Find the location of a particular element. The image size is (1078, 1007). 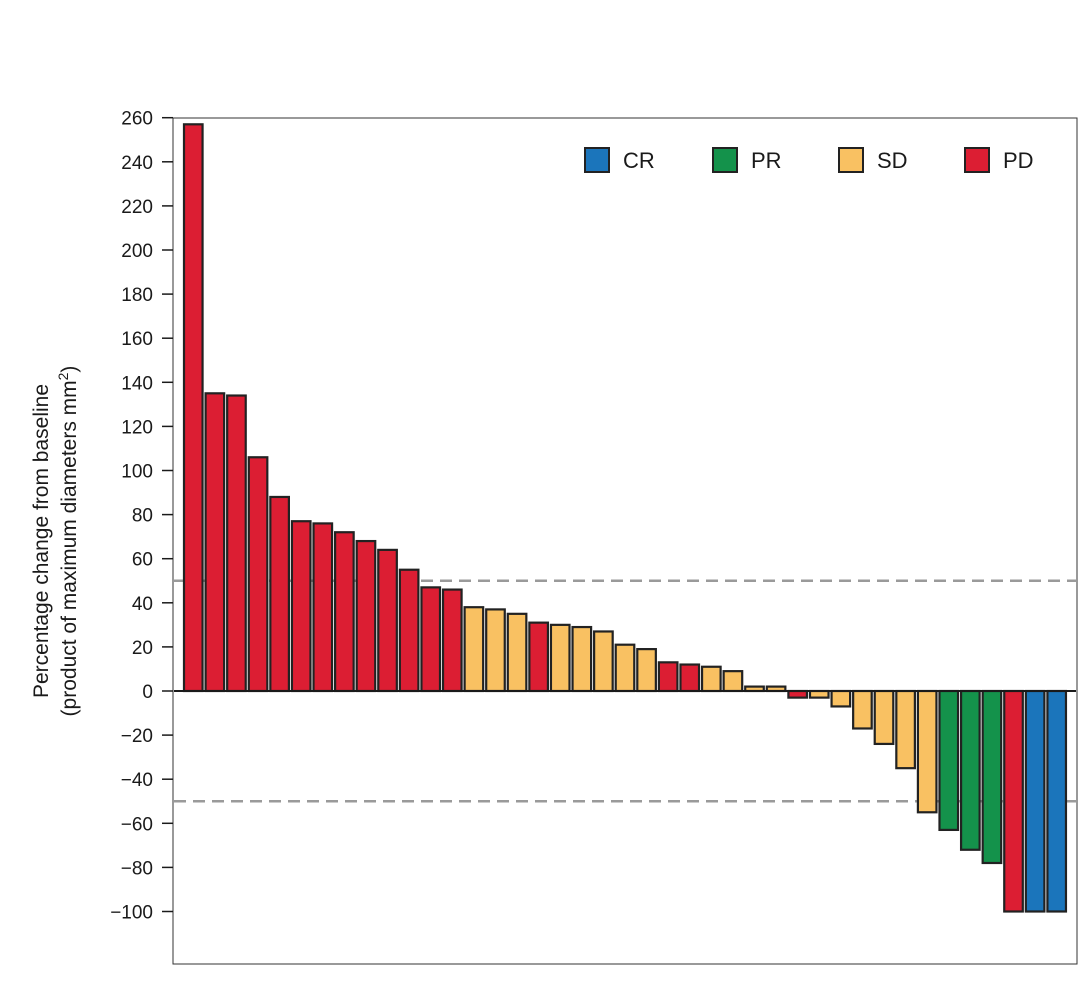

y-tick-label: 40 is located at coordinates (142, 604).